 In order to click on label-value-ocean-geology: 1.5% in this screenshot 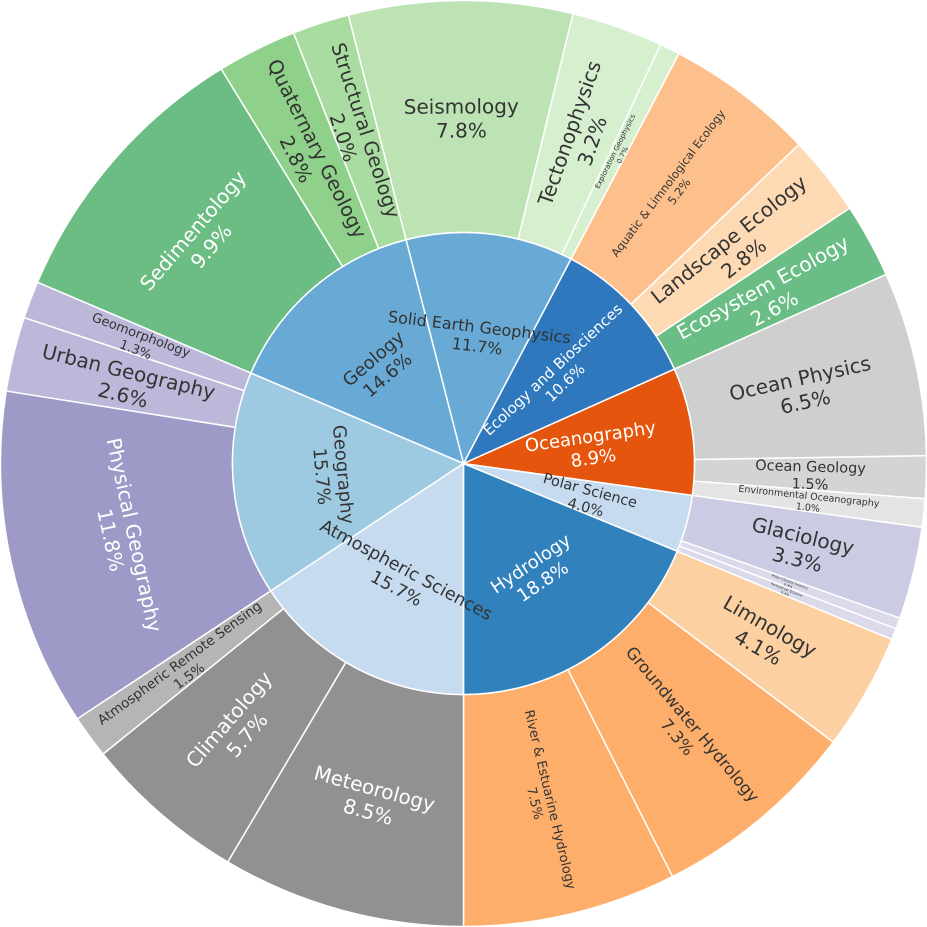, I will do `click(809, 484)`.